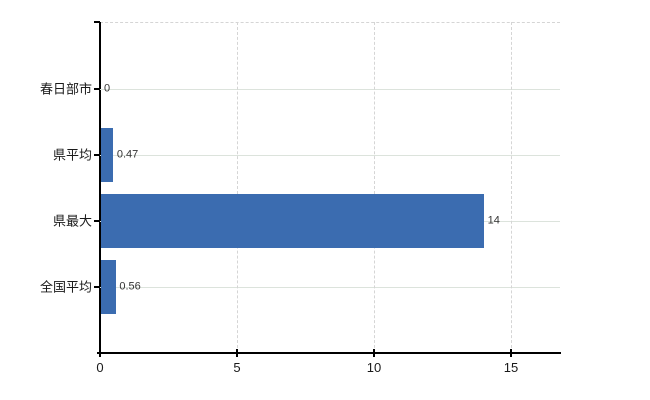 The image size is (650, 400). Describe the element at coordinates (107, 88) in the screenshot. I see `value-label-0: 0` at that location.